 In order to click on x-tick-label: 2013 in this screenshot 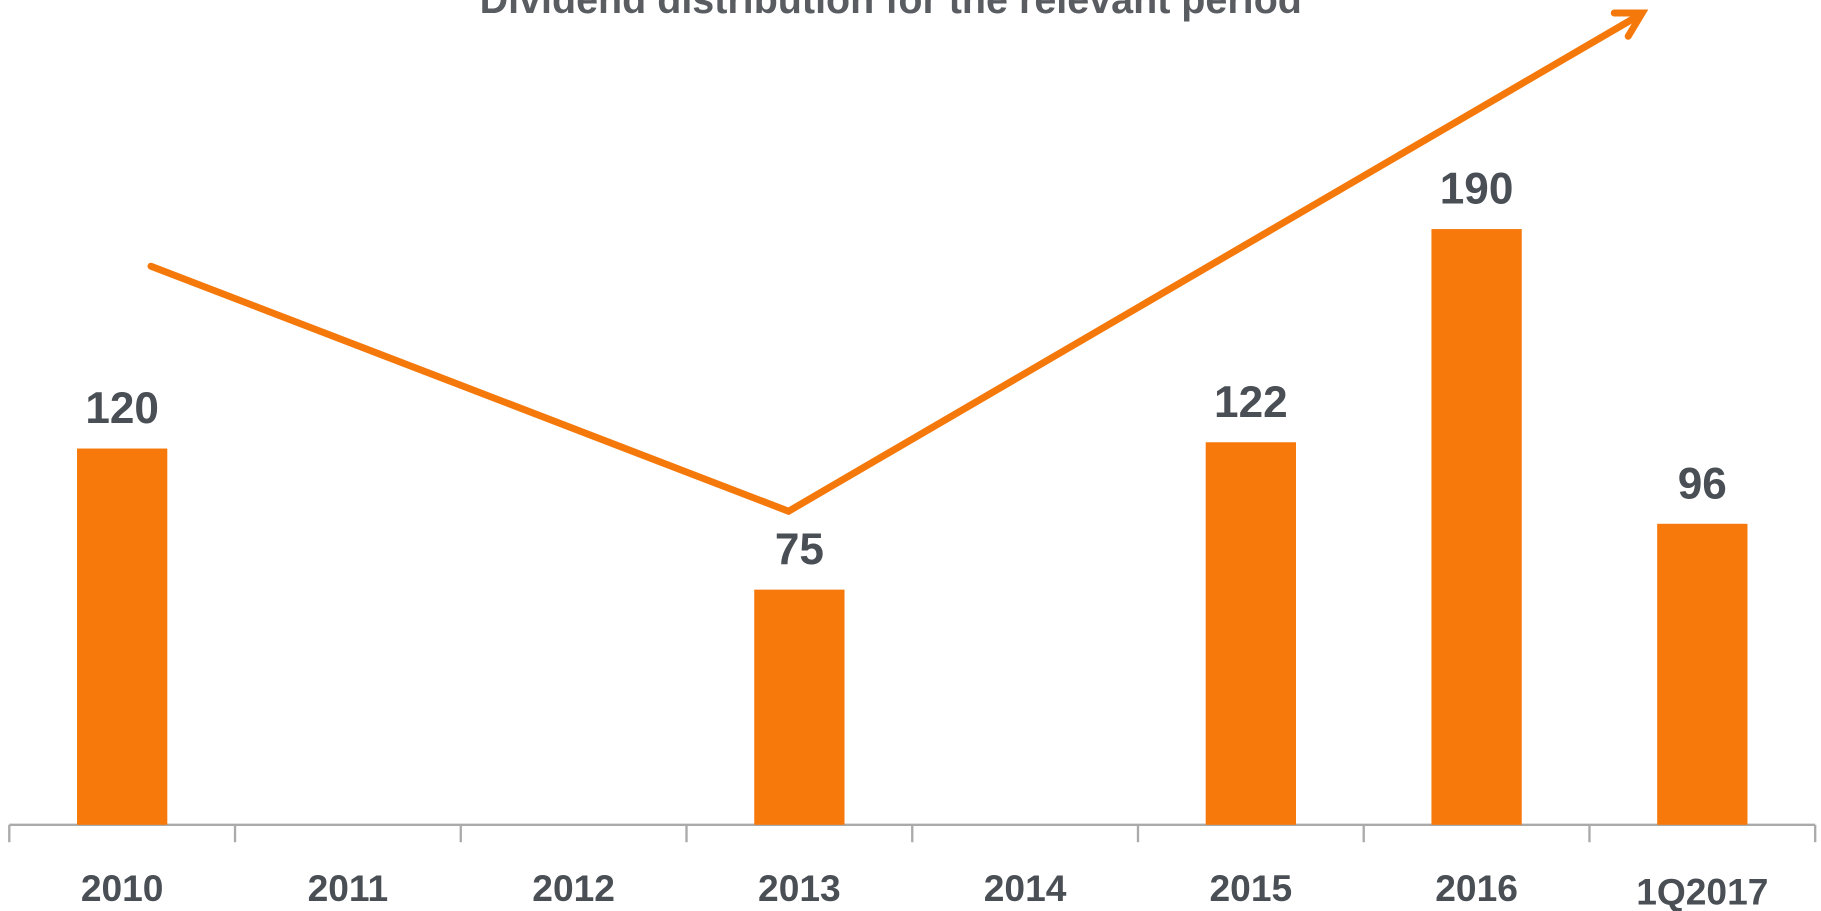, I will do `click(799, 888)`.